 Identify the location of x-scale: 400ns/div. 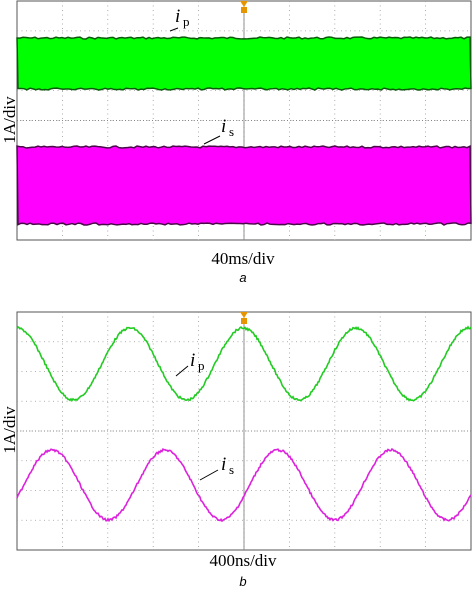
(243, 560).